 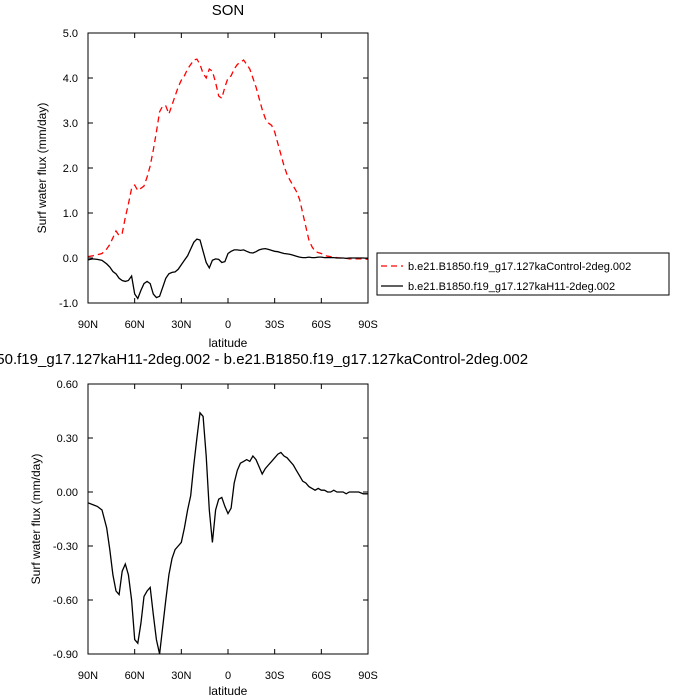 What do you see at coordinates (322, 676) in the screenshot?
I see `bottom-x-tick-label: 60S` at bounding box center [322, 676].